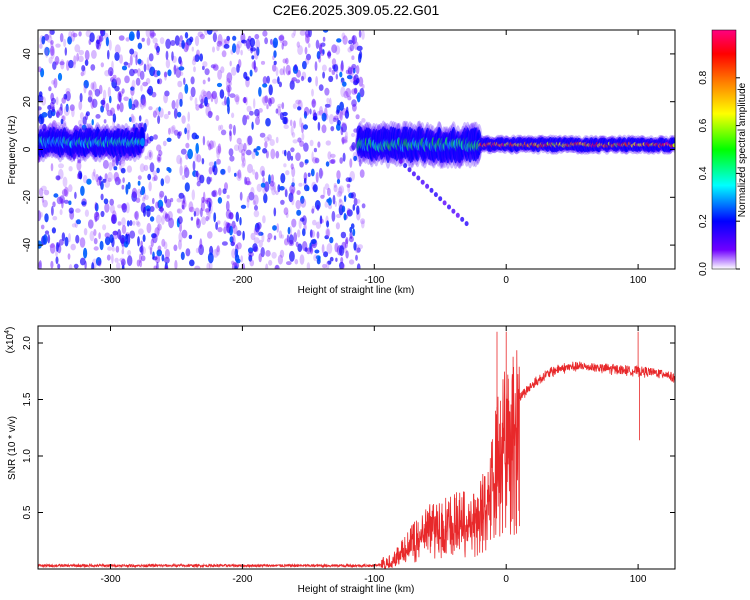 The image size is (750, 600). Describe the element at coordinates (242, 280) in the screenshot. I see `x-tick-label: -200` at that location.